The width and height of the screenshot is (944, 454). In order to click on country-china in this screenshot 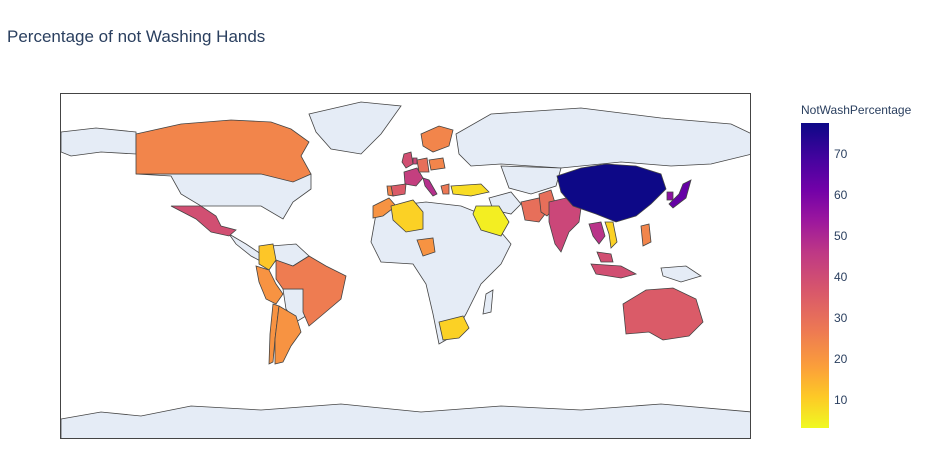, I will do `click(611, 193)`.